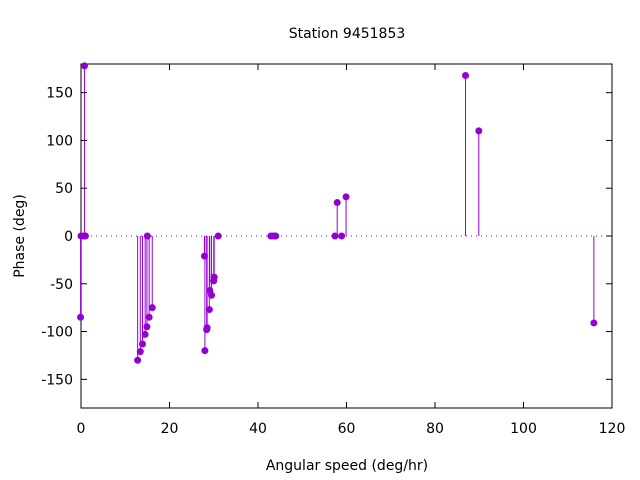 The width and height of the screenshot is (640, 480). Describe the element at coordinates (435, 429) in the screenshot. I see `x-tick-label: 80` at that location.